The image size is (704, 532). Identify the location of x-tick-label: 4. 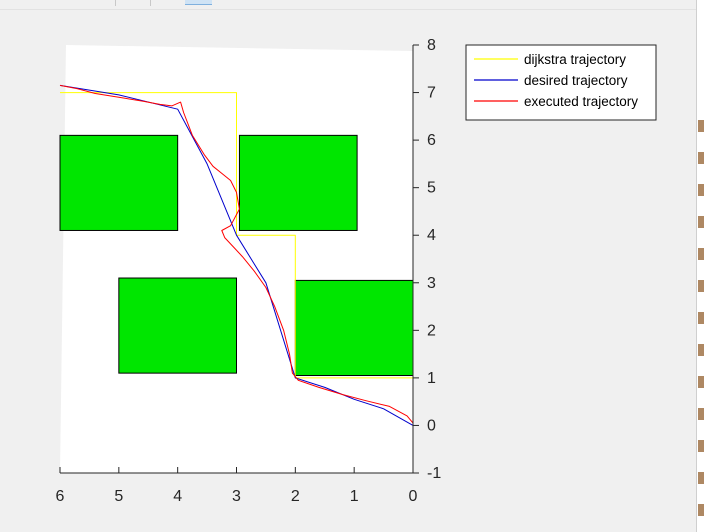
(177, 496).